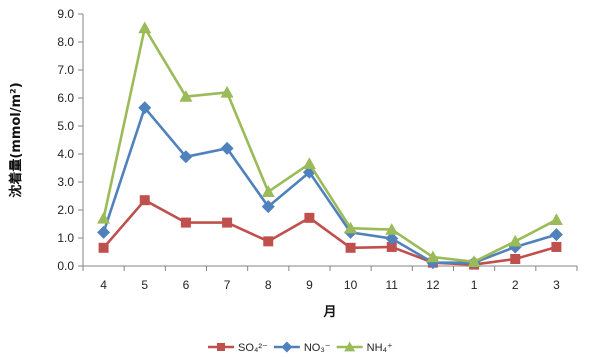 The height and width of the screenshot is (357, 597). What do you see at coordinates (65, 154) in the screenshot?
I see `y-tick-label: 4.0` at bounding box center [65, 154].